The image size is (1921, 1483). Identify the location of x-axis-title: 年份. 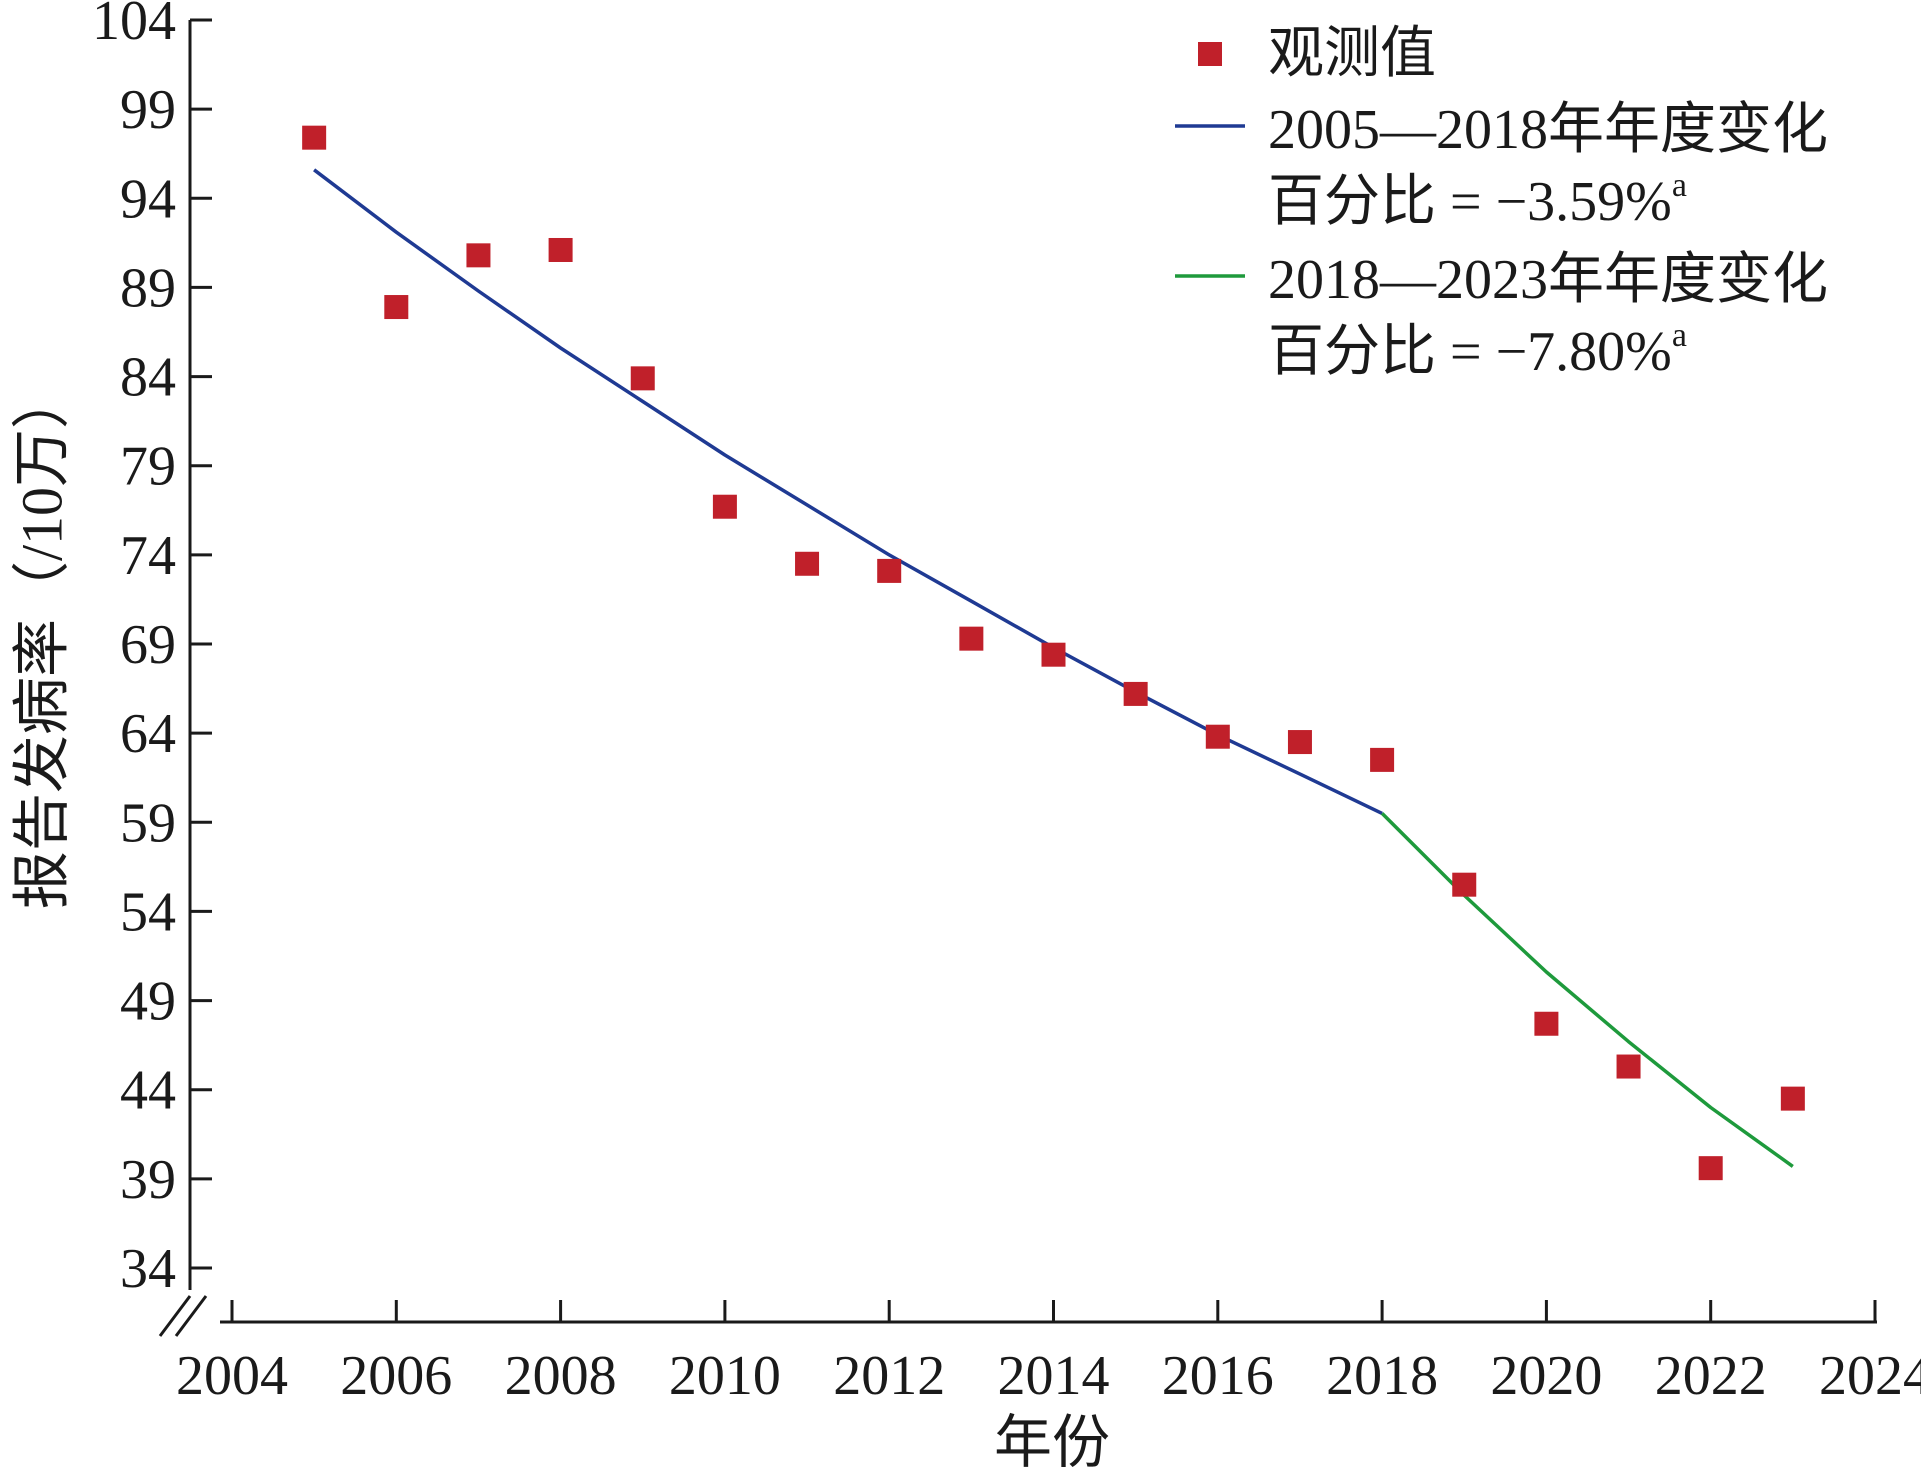
(1052, 1442).